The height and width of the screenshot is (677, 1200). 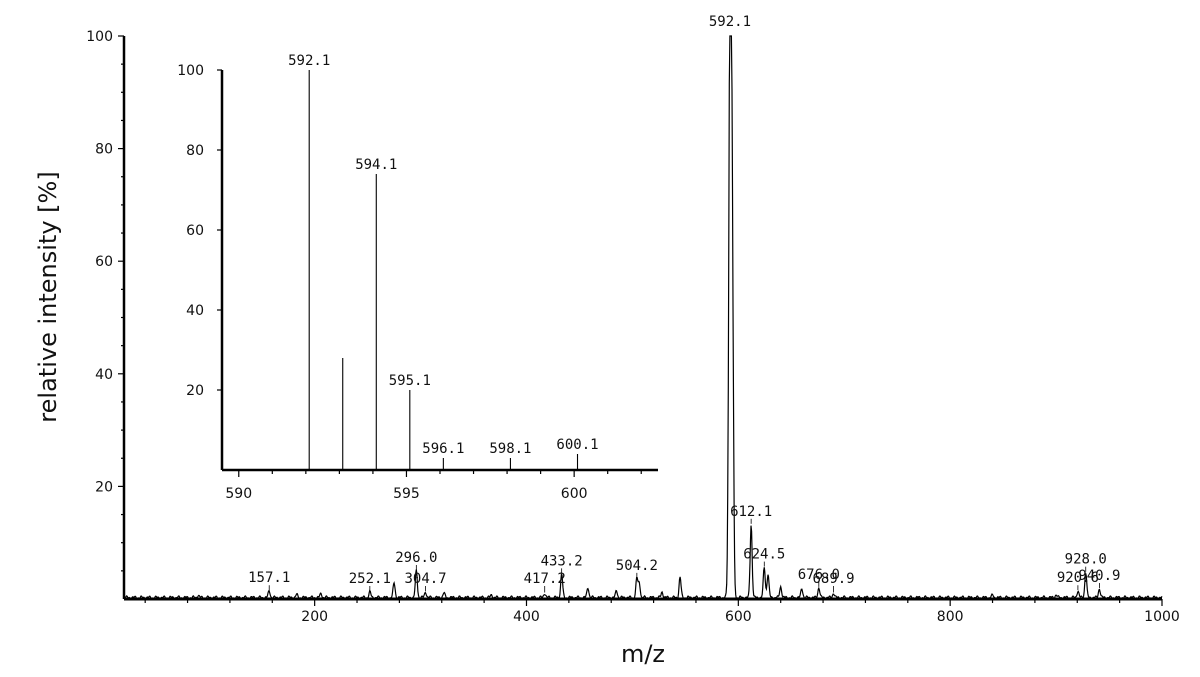 I want to click on peak-label: 689.9, so click(x=833, y=579).